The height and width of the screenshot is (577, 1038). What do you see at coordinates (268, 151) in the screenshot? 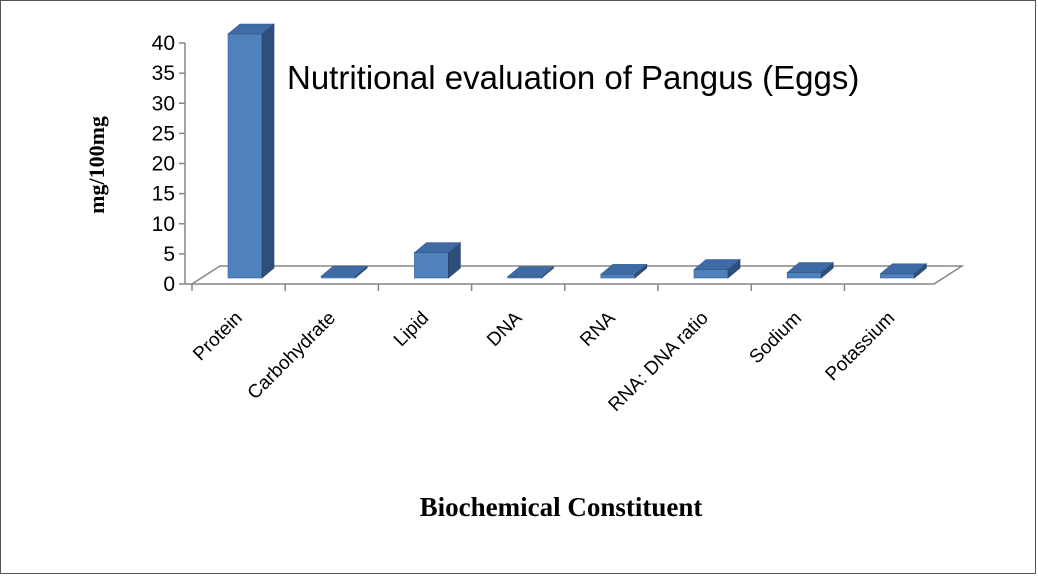
I see `bar-side-face` at bounding box center [268, 151].